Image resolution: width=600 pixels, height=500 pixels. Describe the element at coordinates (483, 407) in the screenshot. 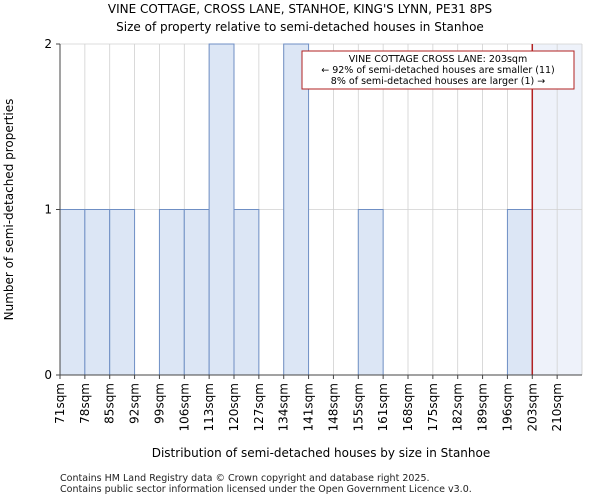

I see `x-tick-label: 189sqm` at that location.